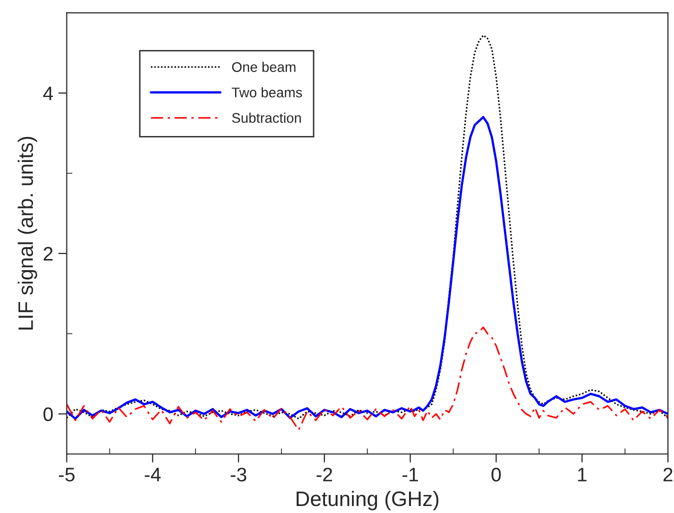 This screenshot has height=513, width=674. Describe the element at coordinates (324, 475) in the screenshot. I see `x-tick-label: -2` at that location.